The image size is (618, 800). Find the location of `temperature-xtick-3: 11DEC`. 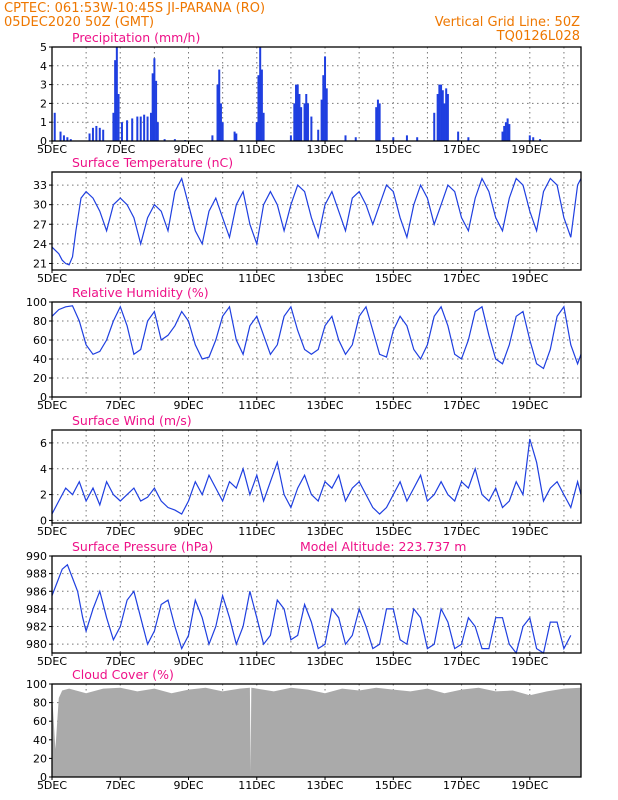

temperature-xtick-3: 11DEC is located at coordinates (256, 278).